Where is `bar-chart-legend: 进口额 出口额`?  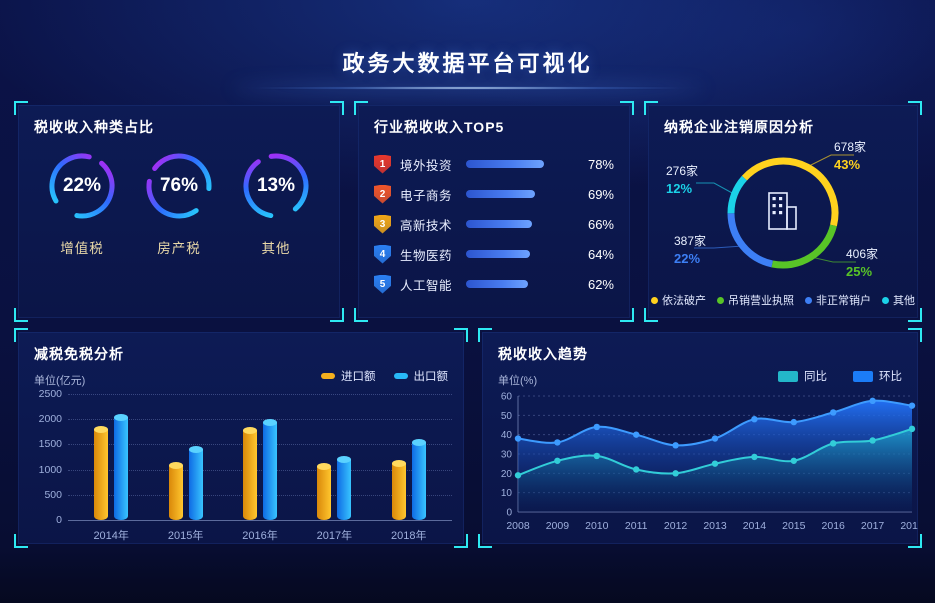 bar-chart-legend: 进口额 出口额 is located at coordinates (384, 376).